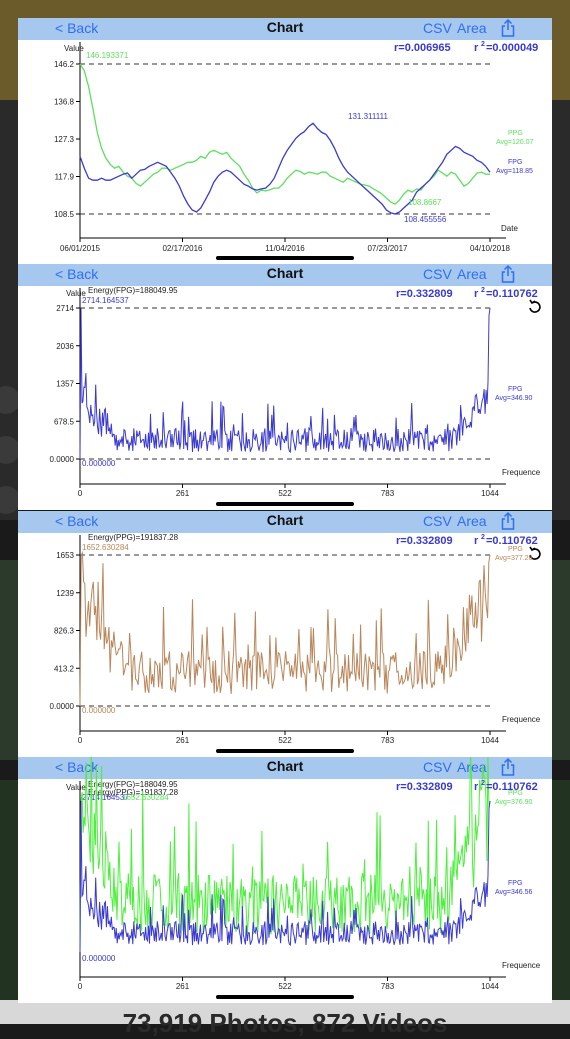  I want to click on x-tick-label: 11/04/2016, so click(285, 248).